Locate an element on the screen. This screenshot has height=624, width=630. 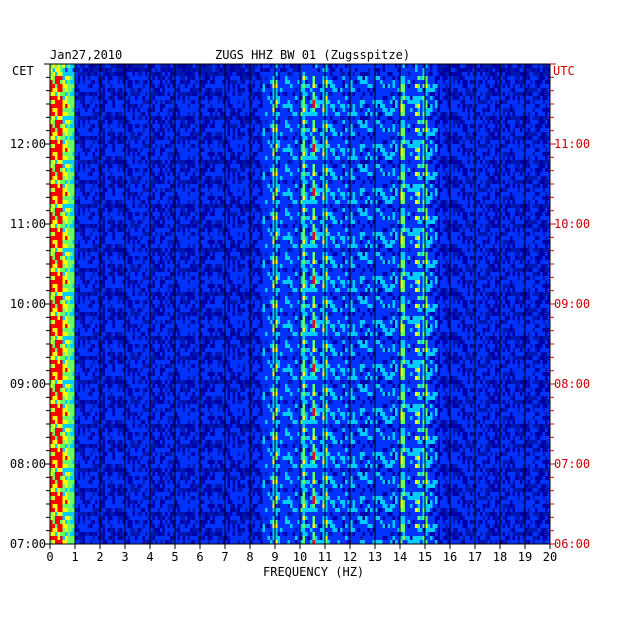
right-tick-label: 07:00 is located at coordinates (572, 464).